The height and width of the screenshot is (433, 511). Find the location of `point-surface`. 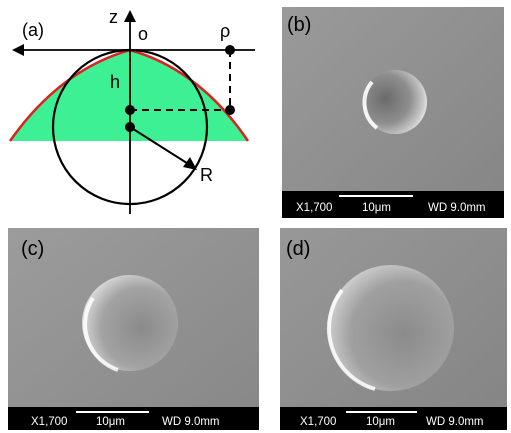

point-surface is located at coordinates (230, 110).